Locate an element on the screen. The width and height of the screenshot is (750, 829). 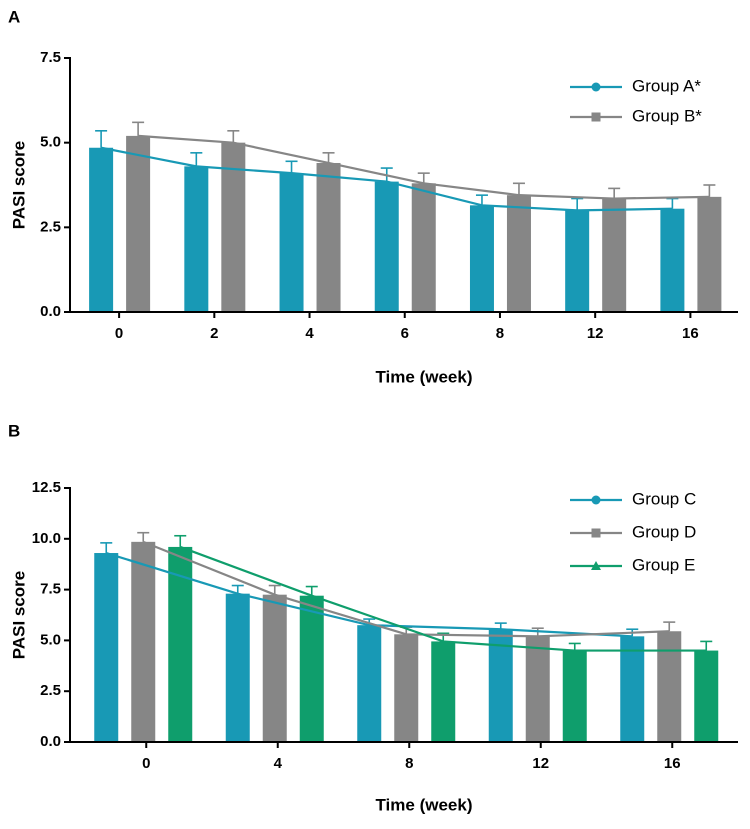
x-tick-label: 2 is located at coordinates (214, 333).